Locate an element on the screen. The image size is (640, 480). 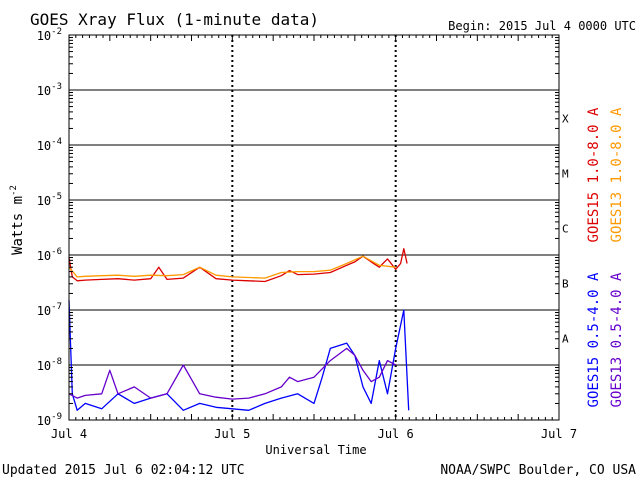
y-tick-label: 10⁻⁴ is located at coordinates (49, 145).